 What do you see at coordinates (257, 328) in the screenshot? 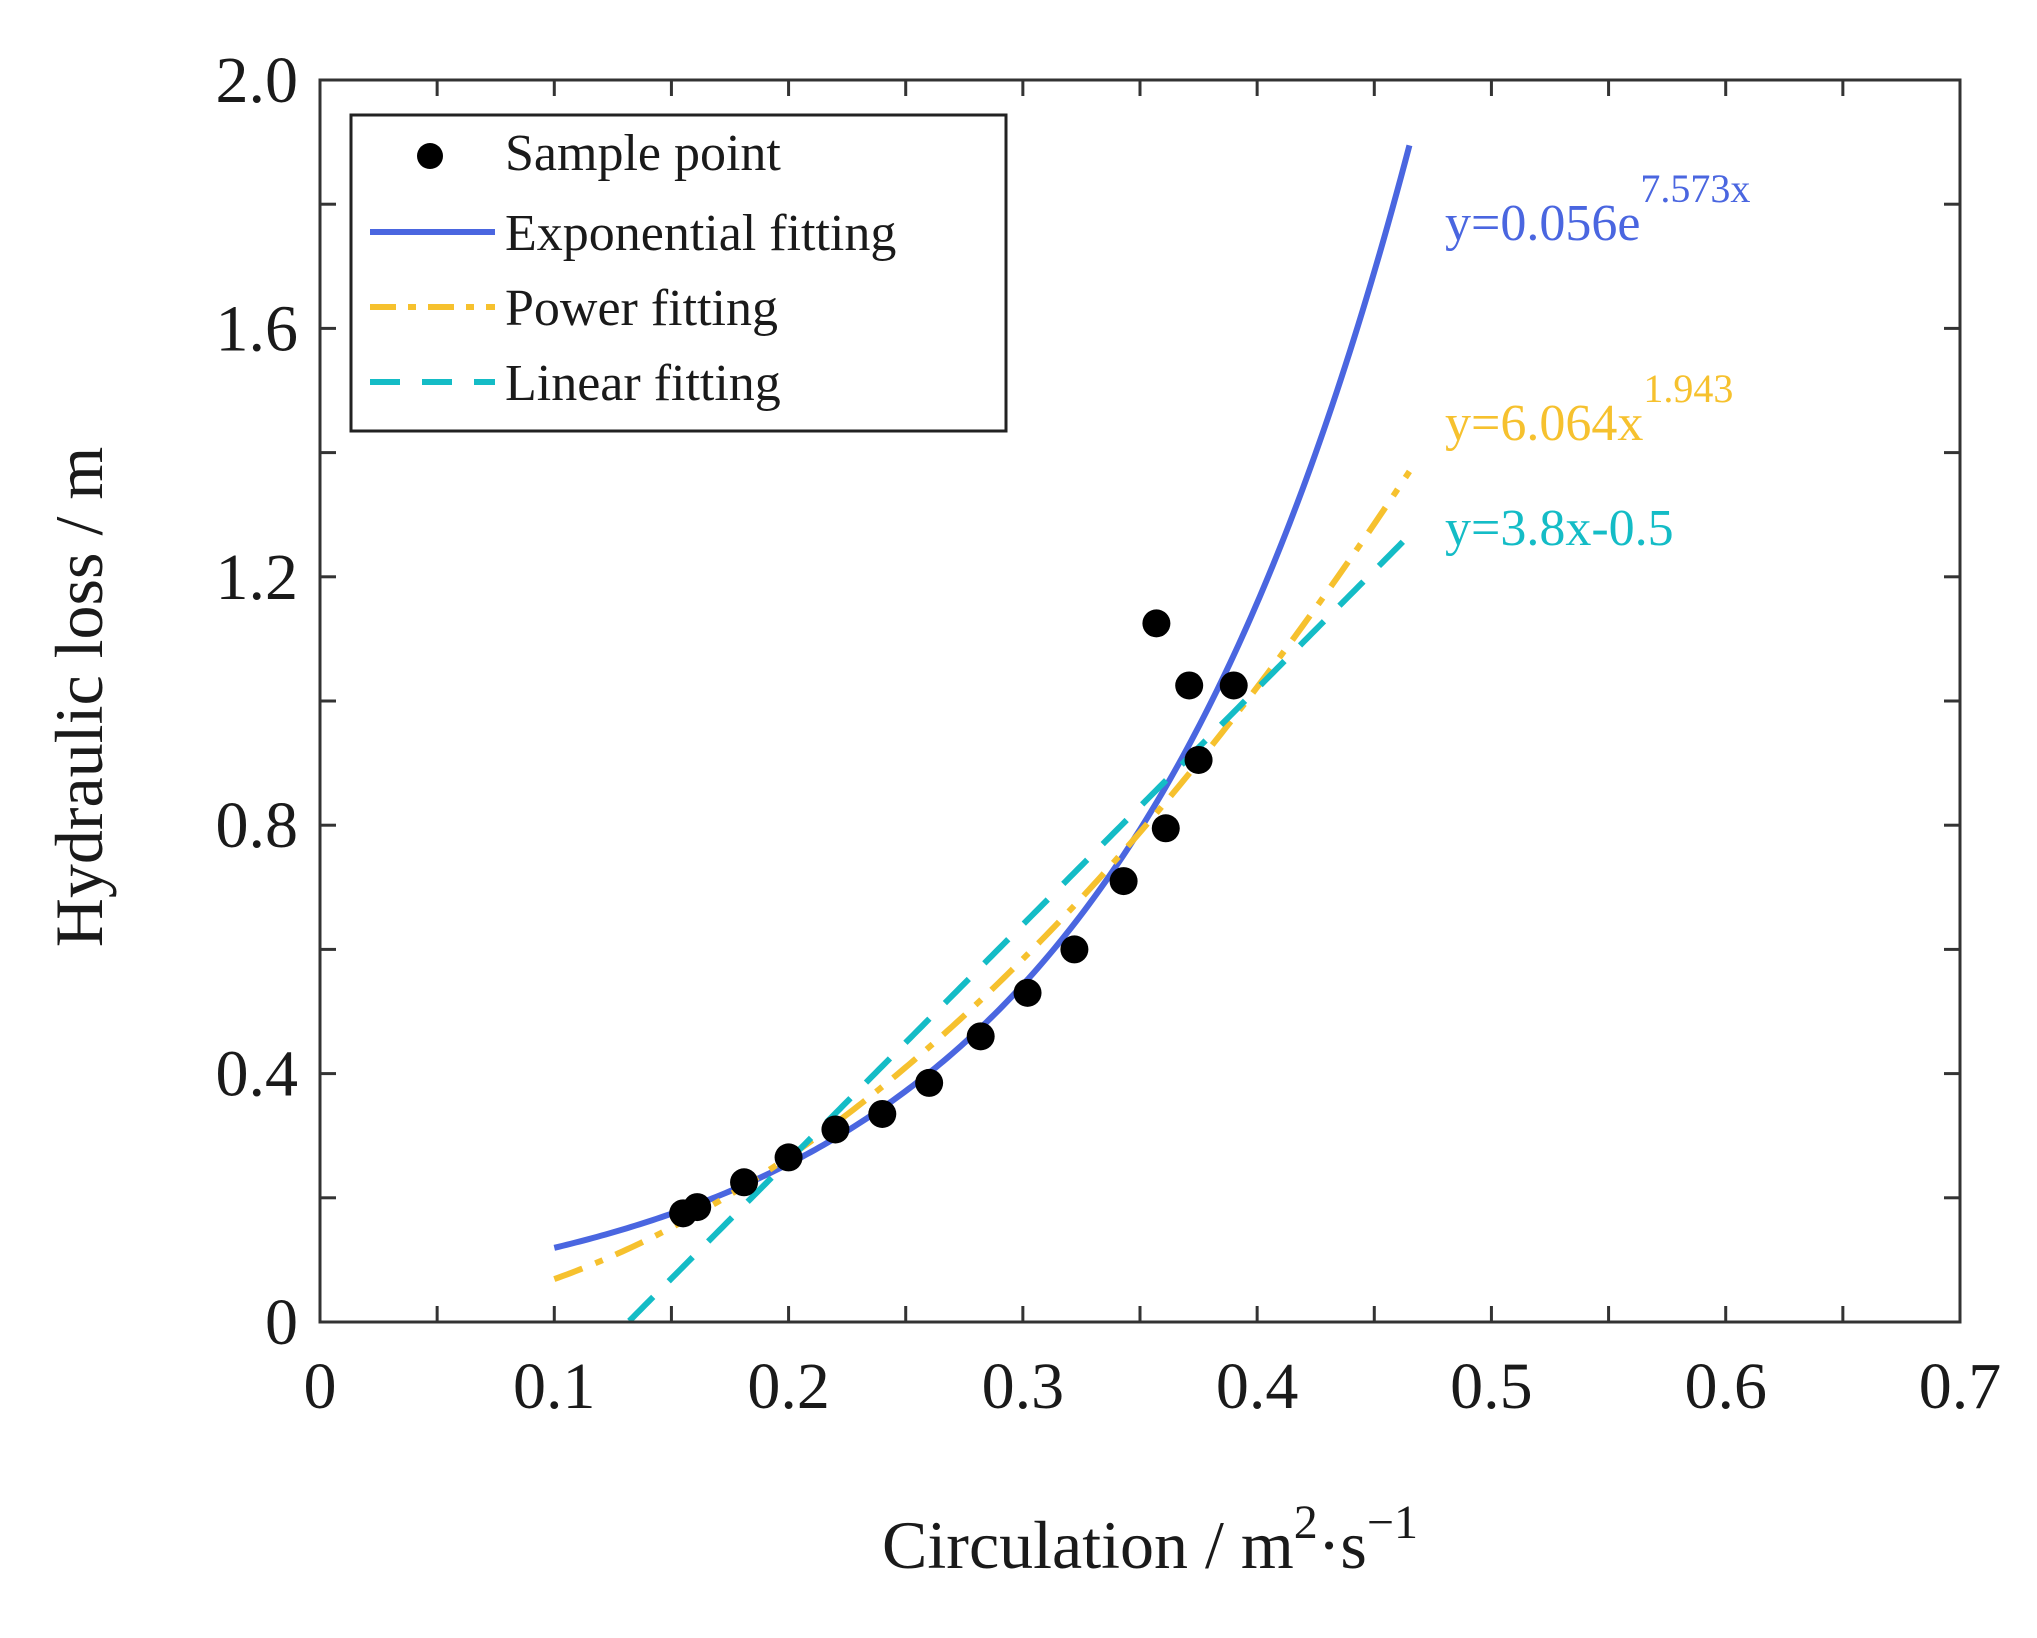
I see `y-tick-label: 1.6` at bounding box center [257, 328].